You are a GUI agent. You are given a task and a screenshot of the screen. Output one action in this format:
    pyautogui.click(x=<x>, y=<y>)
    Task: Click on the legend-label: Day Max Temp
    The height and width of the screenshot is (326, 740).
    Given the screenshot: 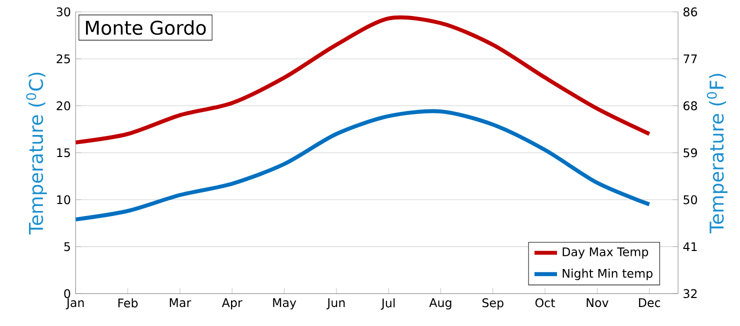 What is the action you would take?
    pyautogui.click(x=605, y=252)
    